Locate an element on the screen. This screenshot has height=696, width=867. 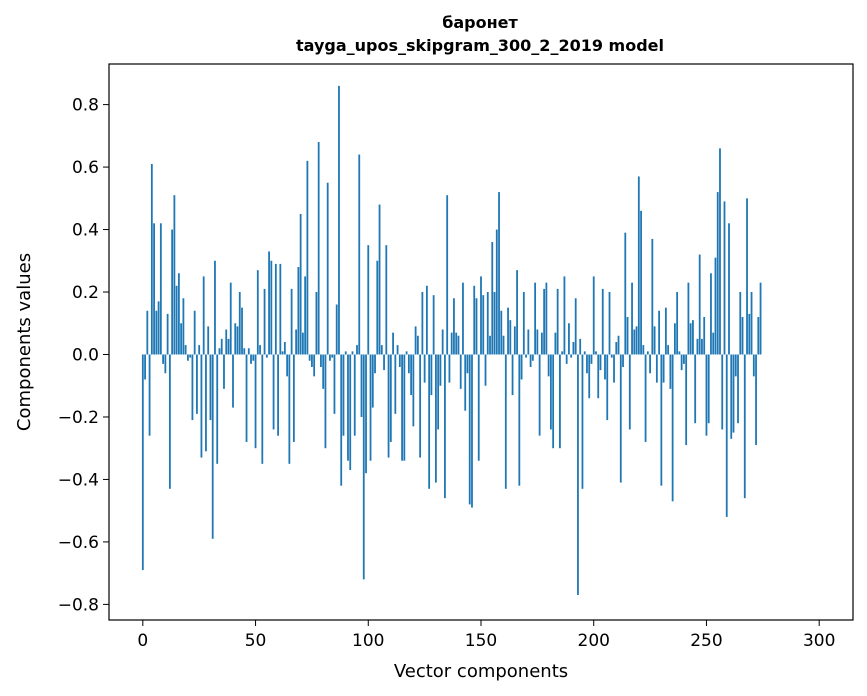
x-axis: 0 50 100 150 200 250 300 is located at coordinates (486, 635).